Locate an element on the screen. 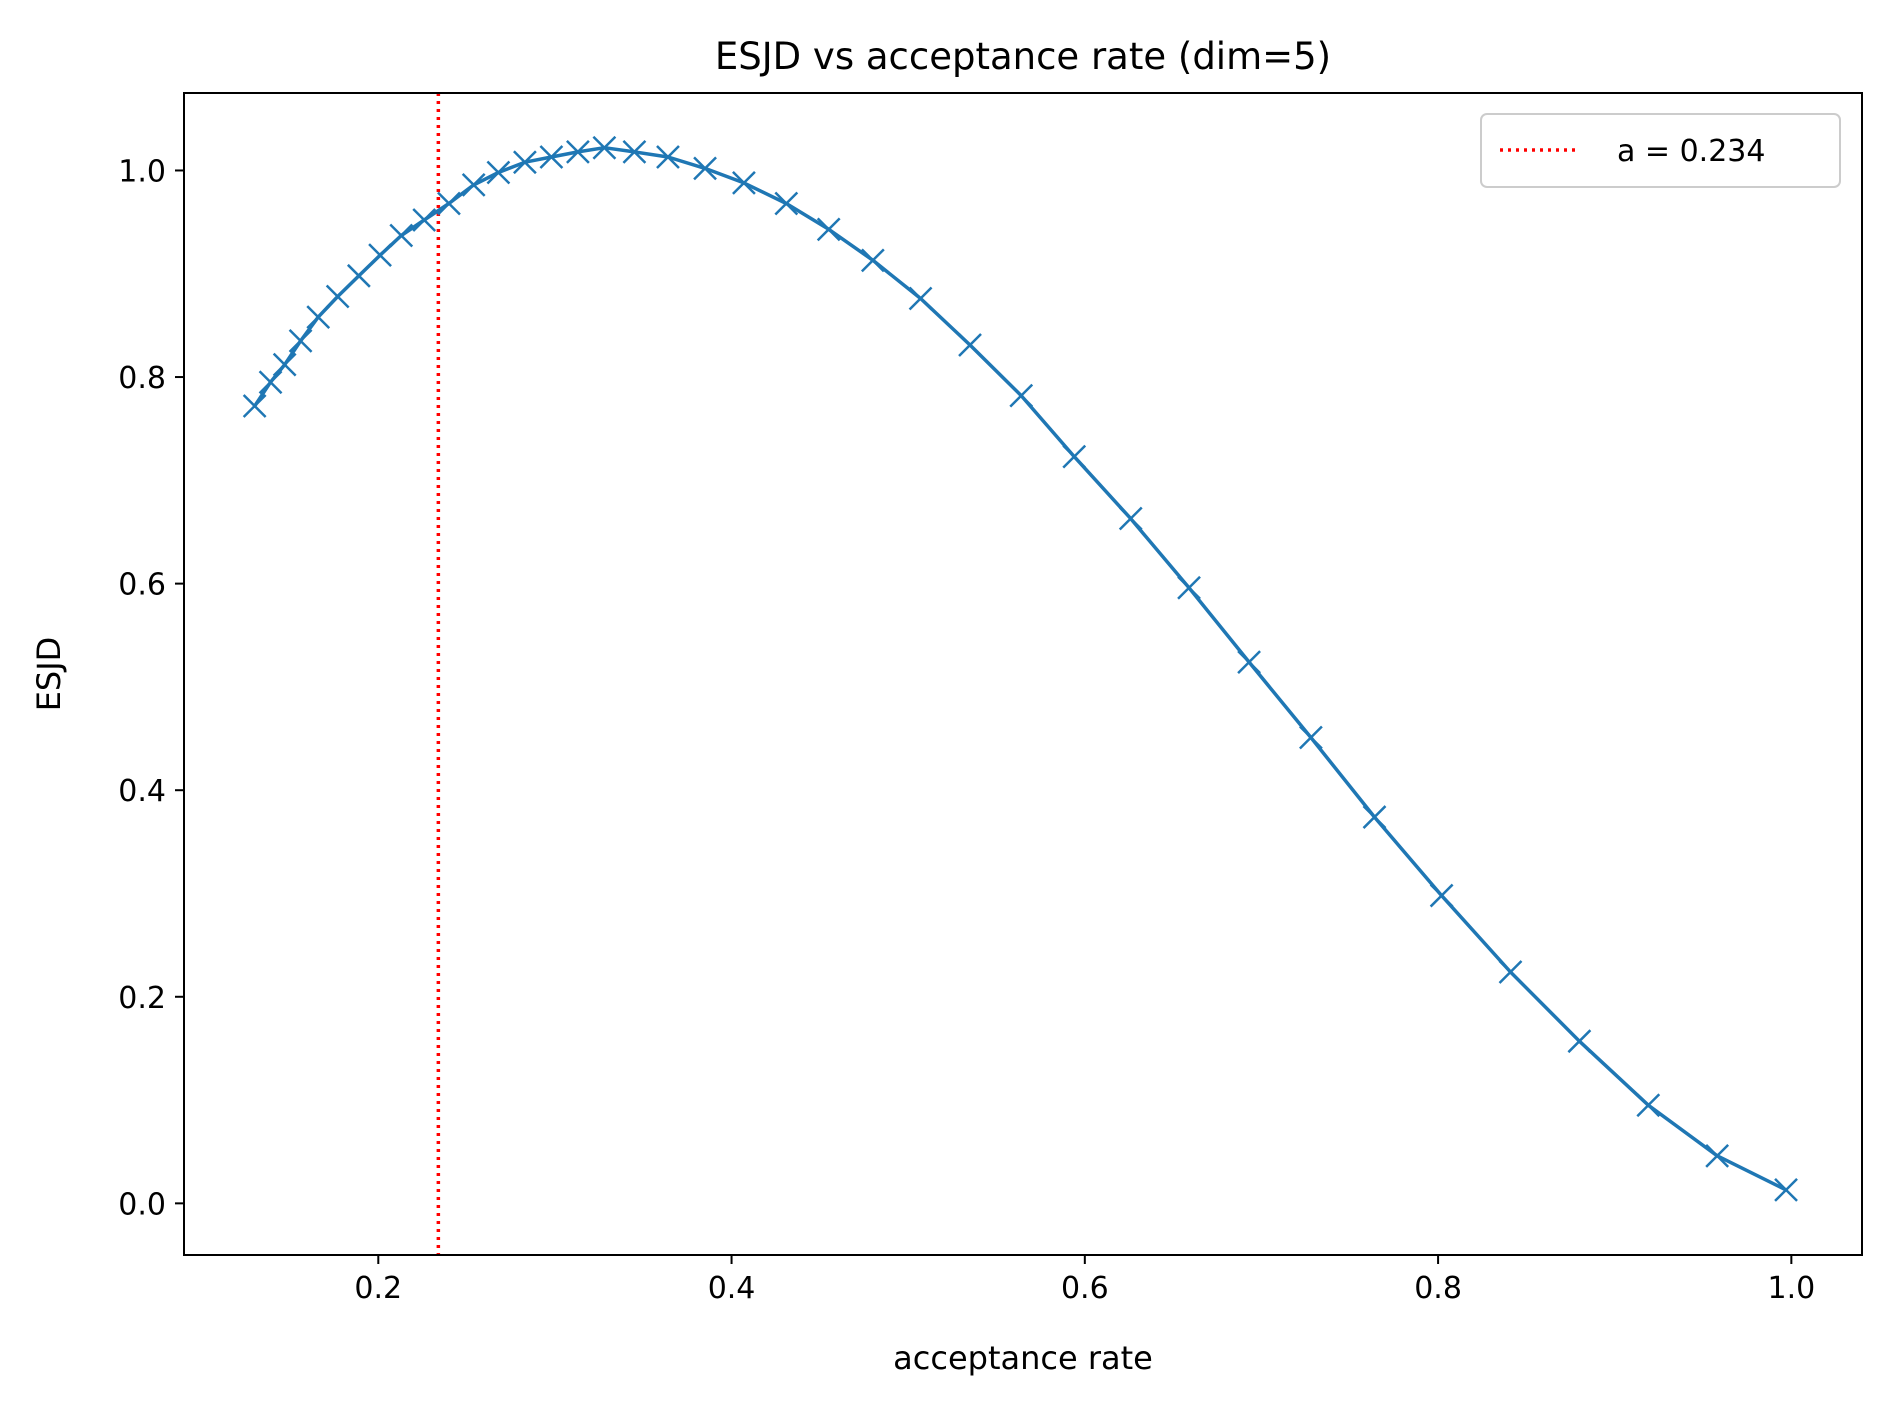 This screenshot has height=1408, width=1887. chart-title: ESJD vs acceptance rate (dim=5) is located at coordinates (1023, 56).